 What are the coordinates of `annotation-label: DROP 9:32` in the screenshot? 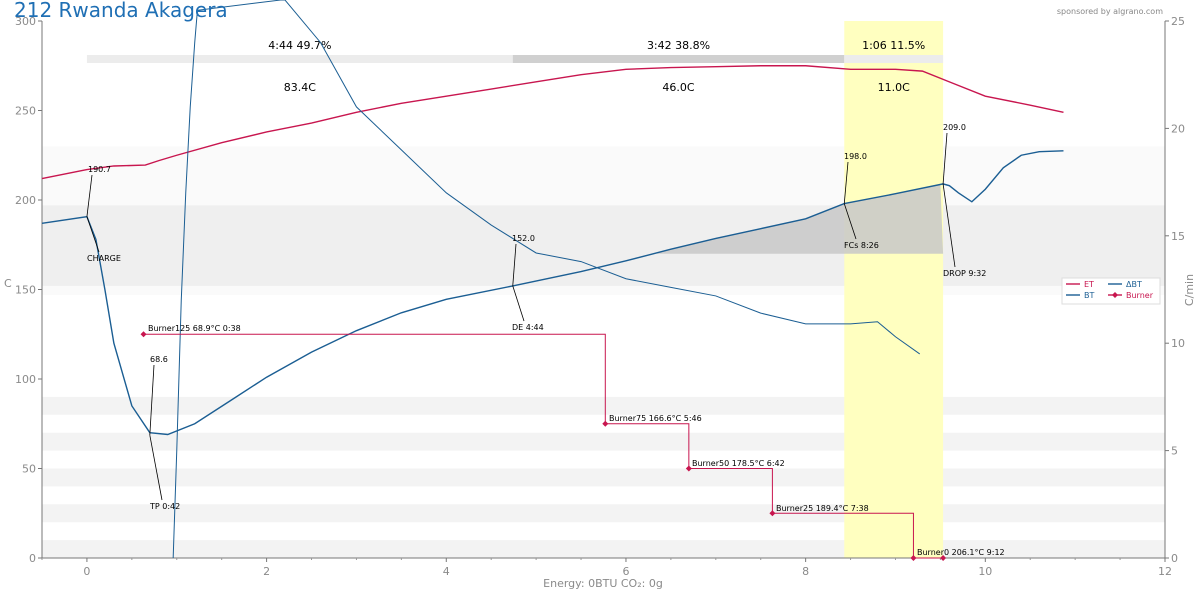 It's located at (964, 273).